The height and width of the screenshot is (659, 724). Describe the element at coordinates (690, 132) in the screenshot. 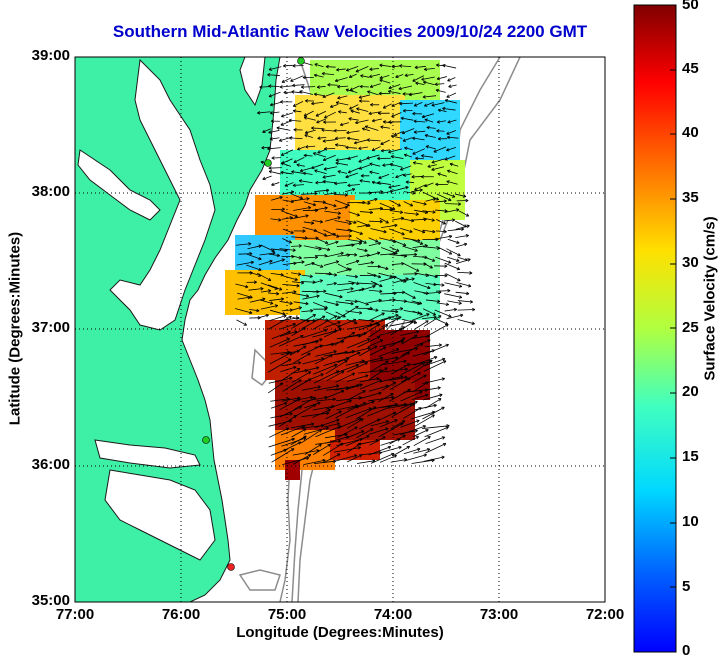

I see `colorbar-tick-label: 40` at that location.